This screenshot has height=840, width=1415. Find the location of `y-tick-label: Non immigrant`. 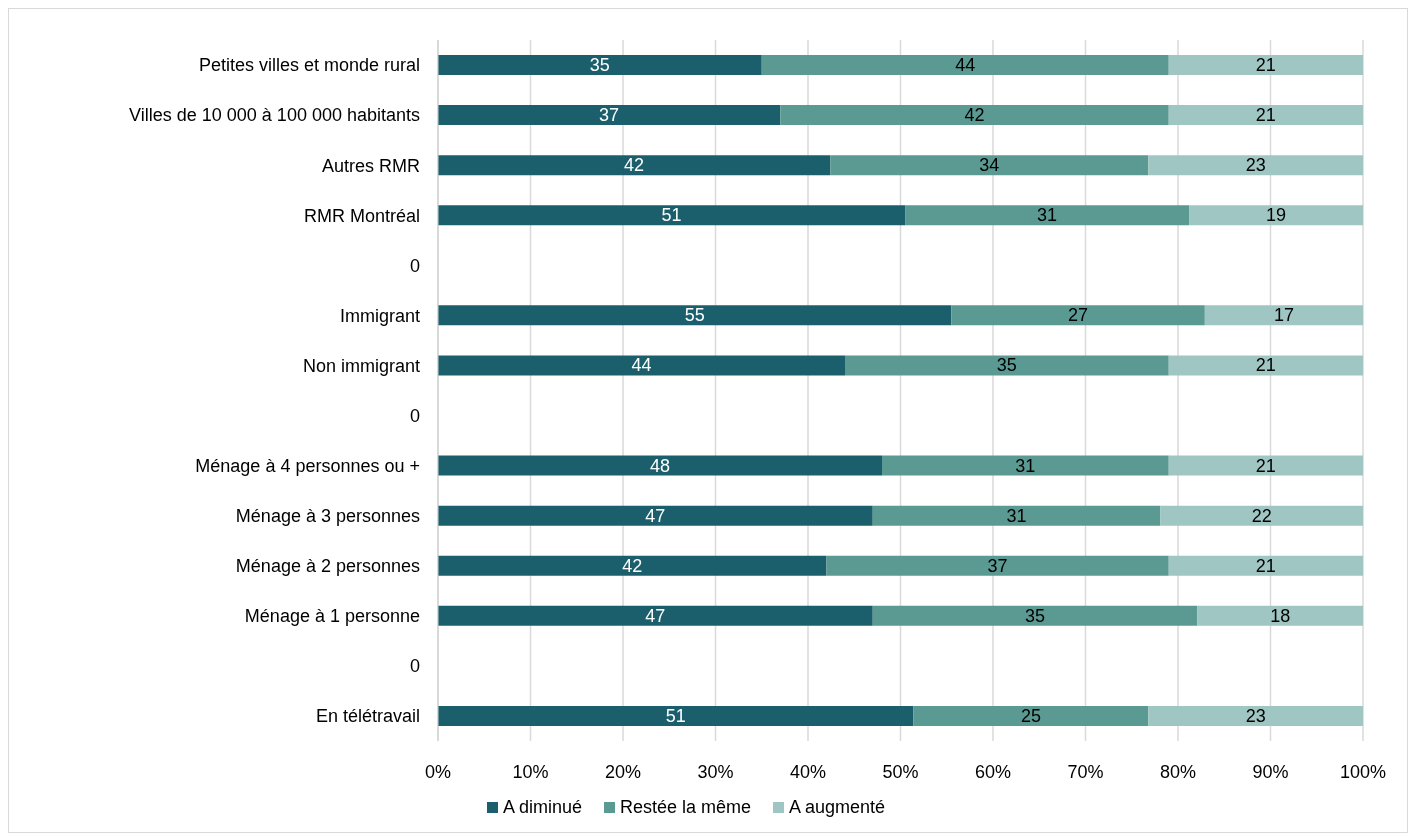

y-tick-label: Non immigrant is located at coordinates (361, 365).